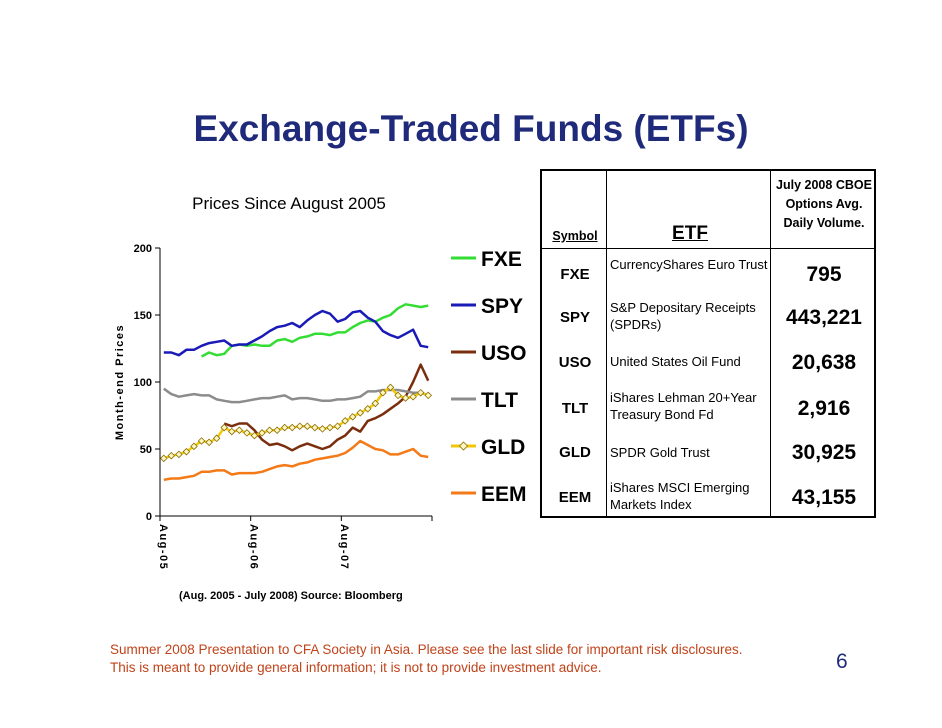 The image size is (942, 728). Describe the element at coordinates (296, 460) in the screenshot. I see `series-line-eem` at that location.